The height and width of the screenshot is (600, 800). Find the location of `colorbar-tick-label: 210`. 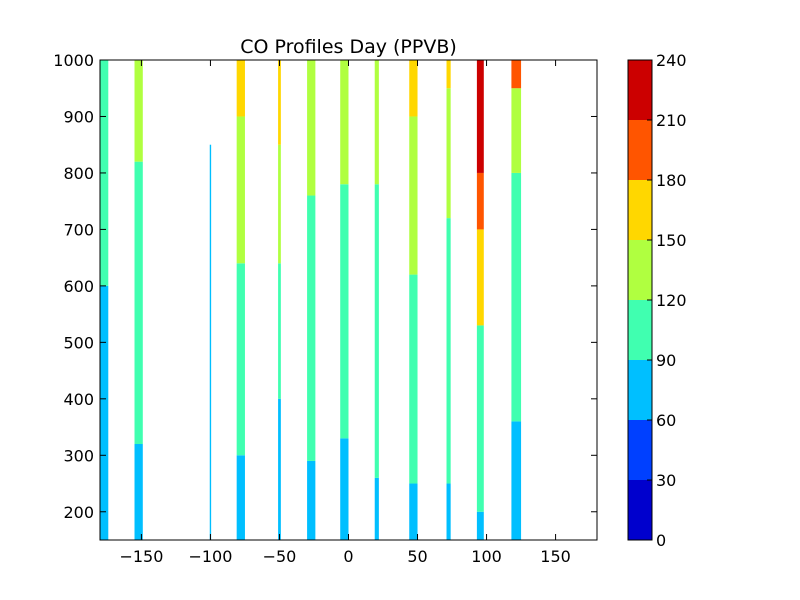

colorbar-tick-label: 210 is located at coordinates (671, 120).